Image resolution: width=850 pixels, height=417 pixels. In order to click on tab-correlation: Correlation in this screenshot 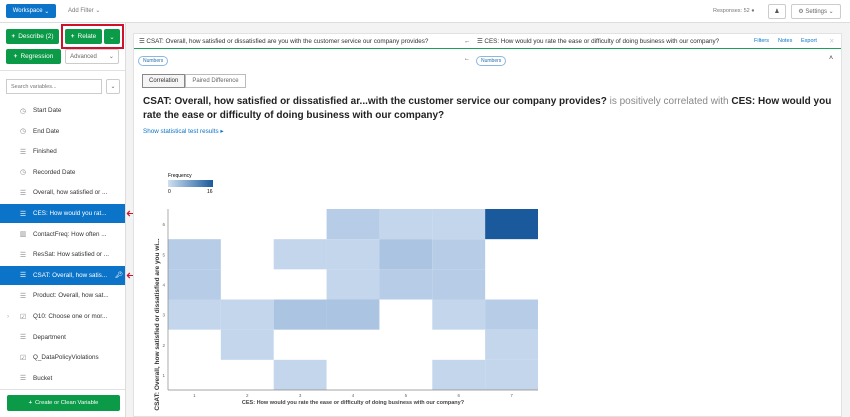, I will do `click(164, 81)`.